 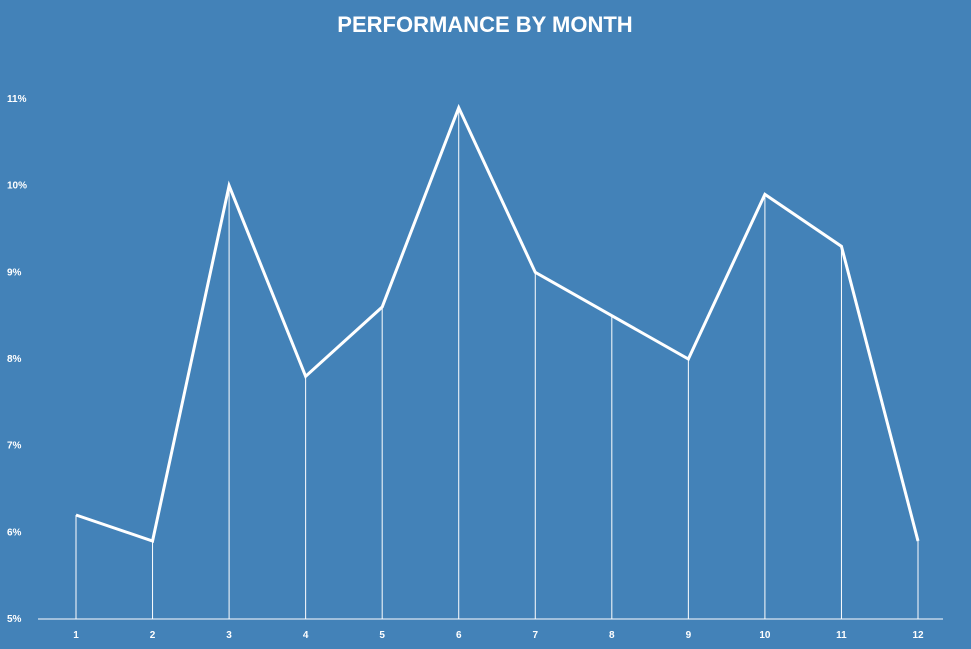 I want to click on x-axis-ticks: 1 2 3 4 5 6 7 8 9 10 11 12, so click(x=498, y=635).